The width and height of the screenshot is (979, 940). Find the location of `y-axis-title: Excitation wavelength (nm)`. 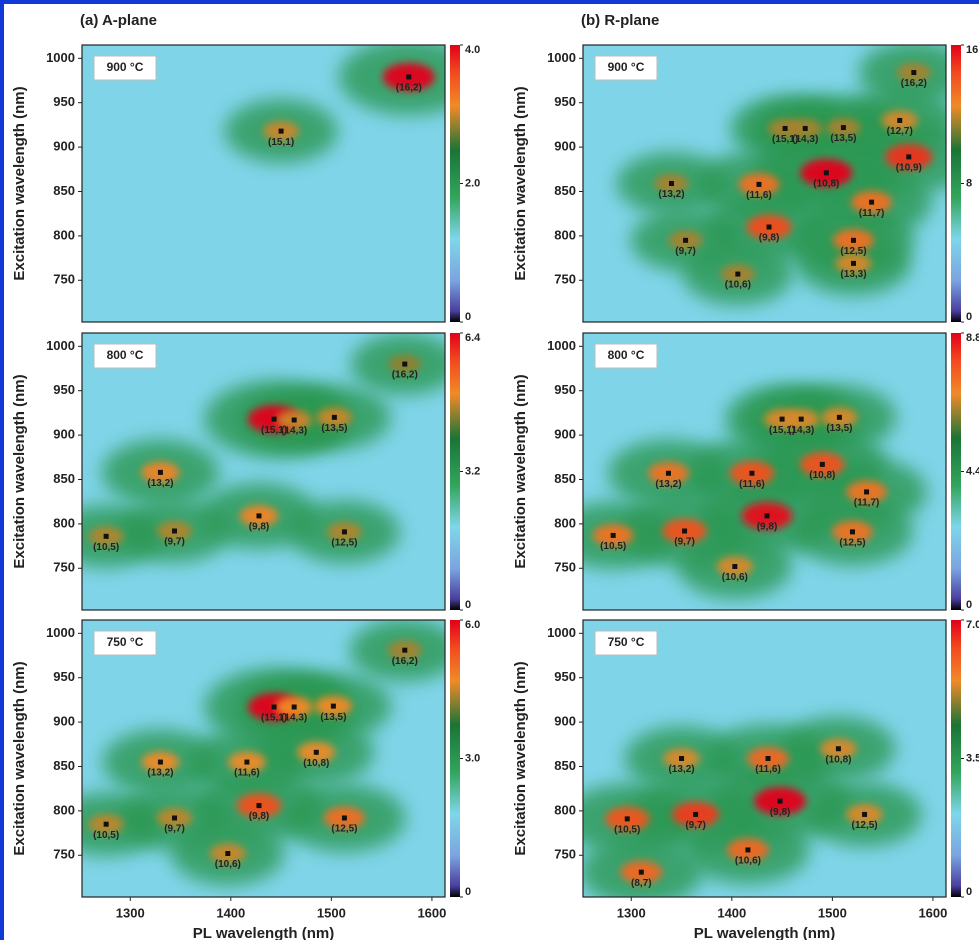

y-axis-title: Excitation wavelength (nm) is located at coordinates (520, 471).